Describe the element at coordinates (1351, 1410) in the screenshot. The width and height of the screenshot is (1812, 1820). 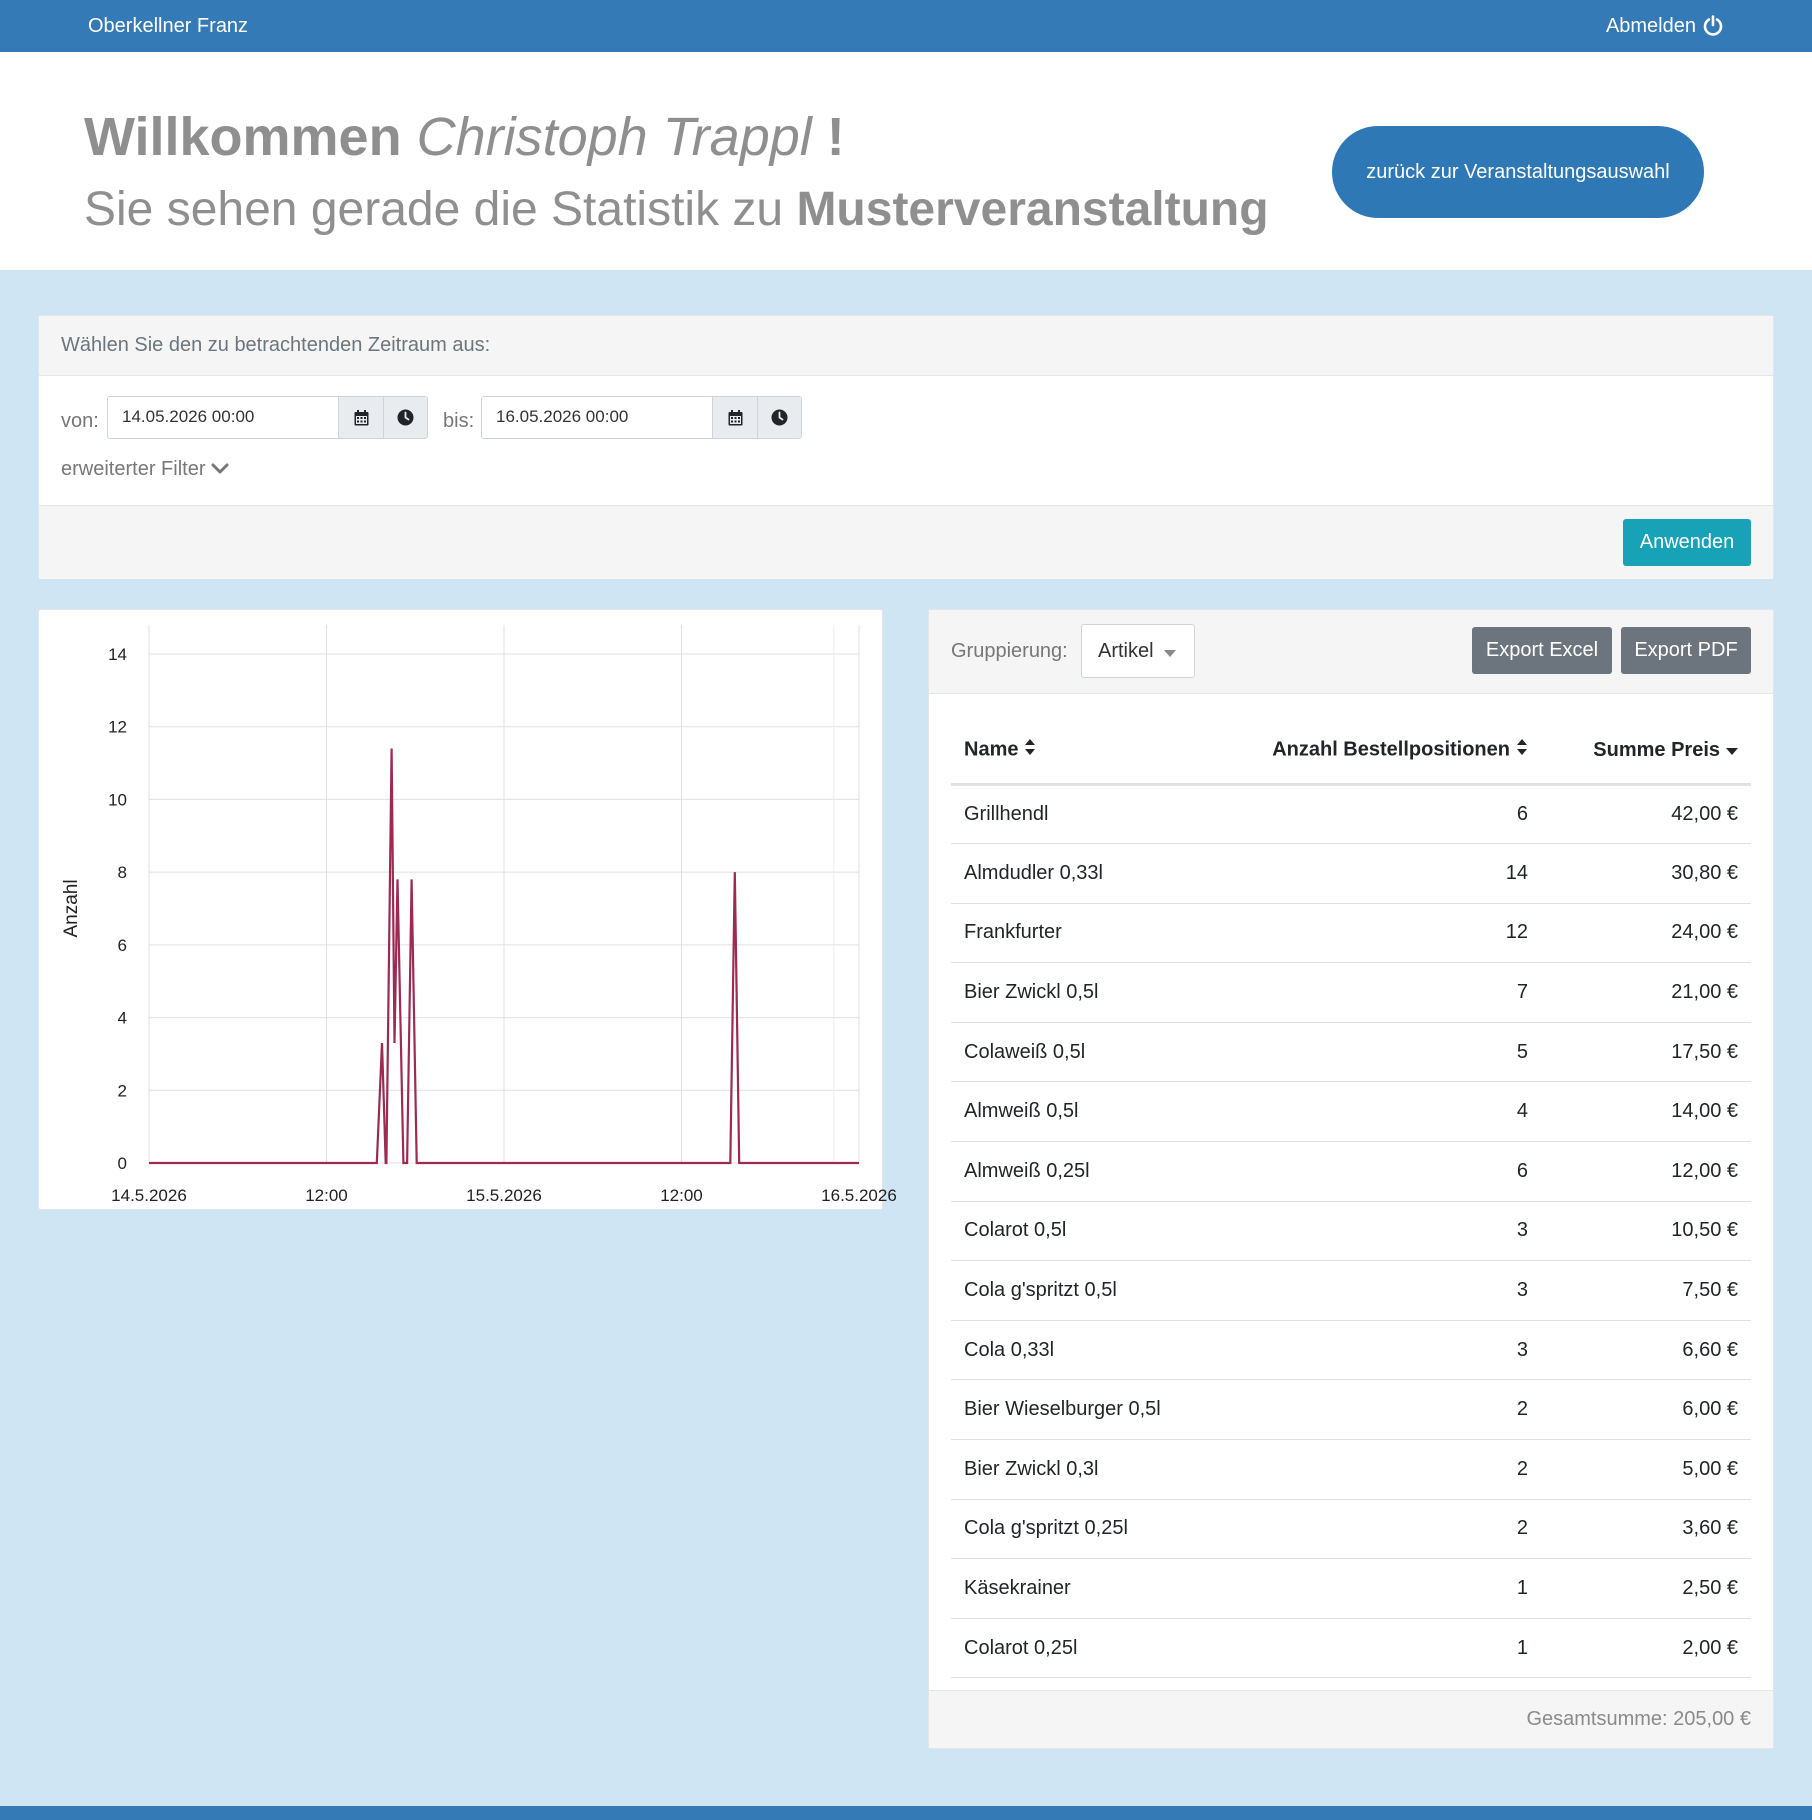
I see `table-row: Bier Wieselburger 0,5l 2 6,00 €` at that location.